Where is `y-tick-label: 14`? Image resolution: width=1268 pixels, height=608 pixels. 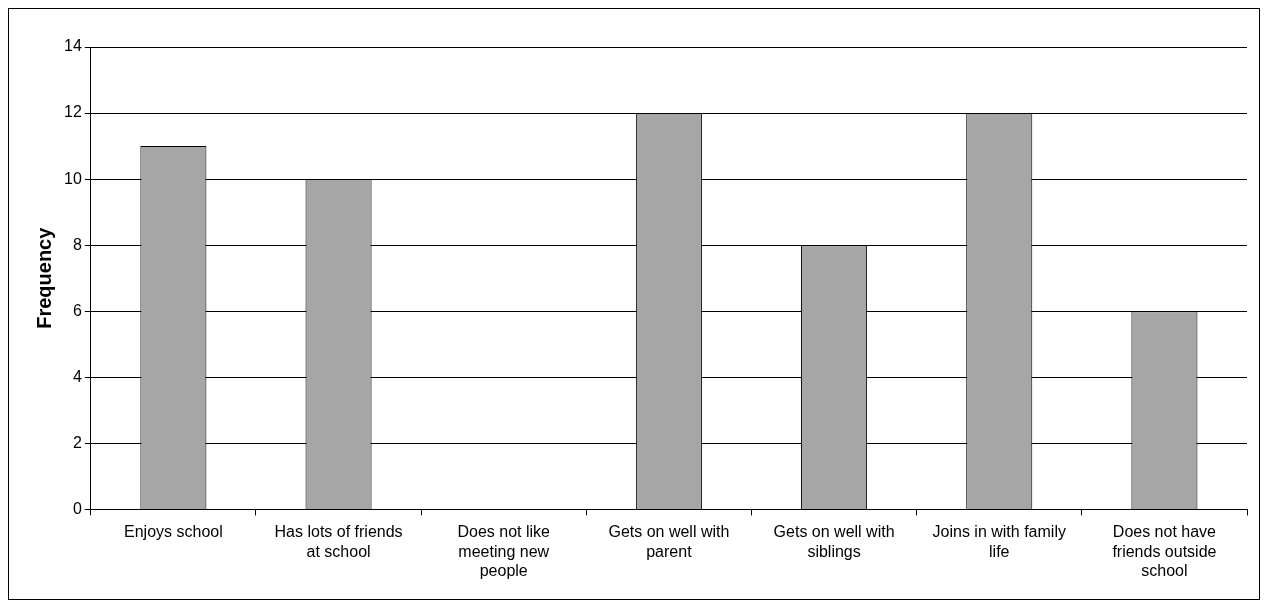 y-tick-label: 14 is located at coordinates (73, 46).